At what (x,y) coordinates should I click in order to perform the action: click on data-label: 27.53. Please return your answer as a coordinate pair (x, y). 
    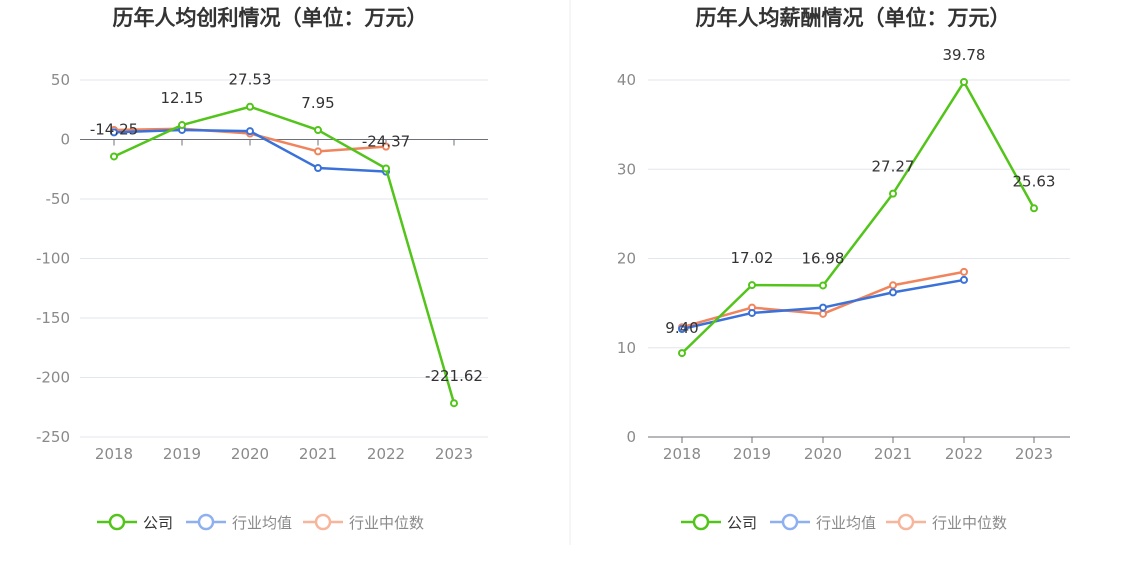
    Looking at the image, I should click on (250, 80).